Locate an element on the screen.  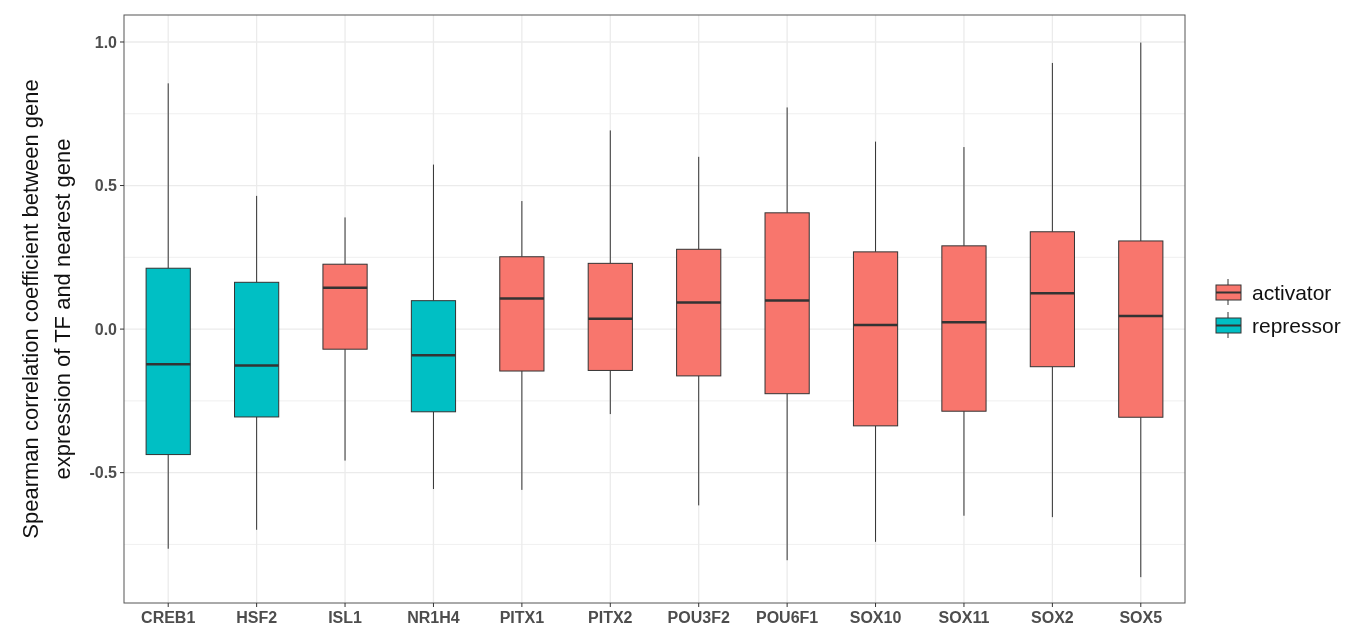
x-tick-label: POU6F1 is located at coordinates (787, 617).